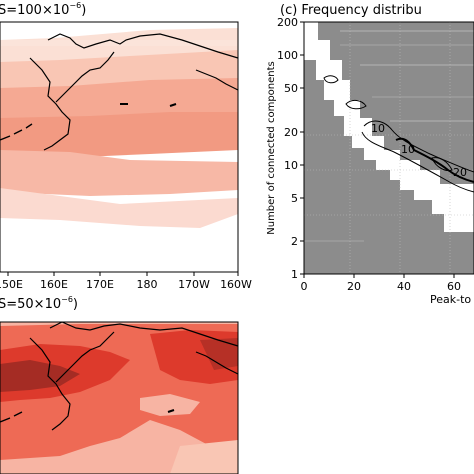  I want to click on x-axis-label: Peak-to, so click(450, 299).